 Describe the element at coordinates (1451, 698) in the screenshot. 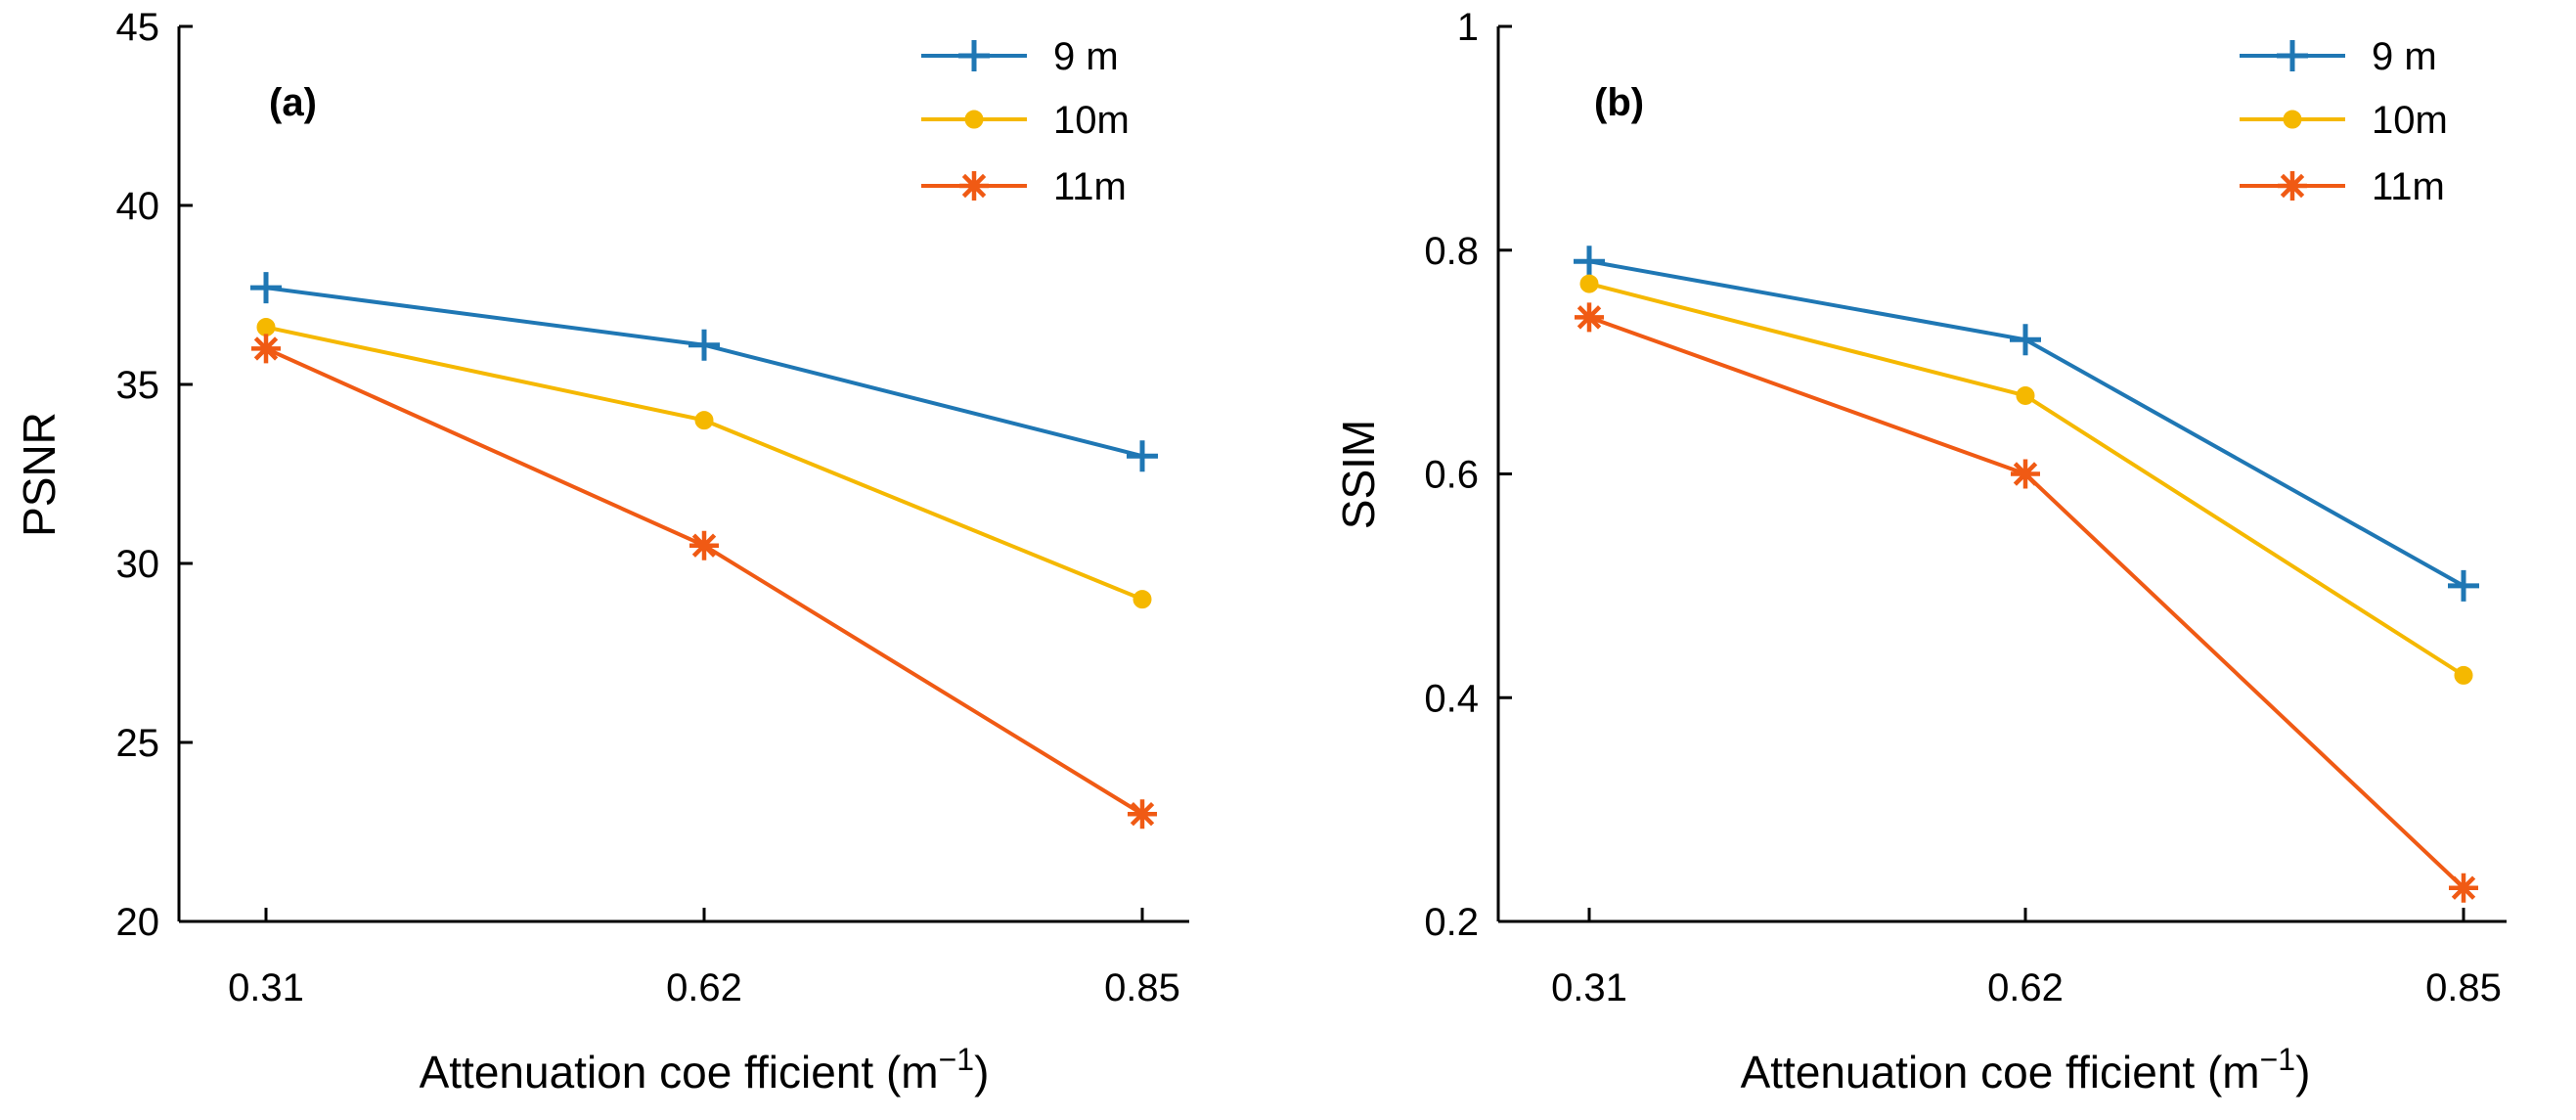

I see `y-tick-label: 0.4` at that location.